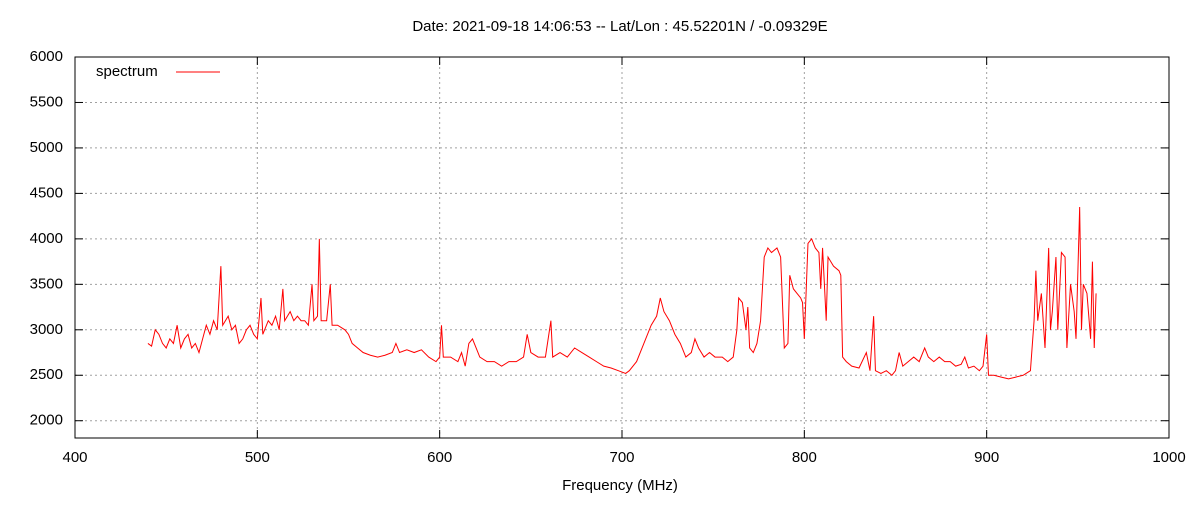 This screenshot has height=505, width=1200. I want to click on y-tick-label: 4500, so click(46, 192).